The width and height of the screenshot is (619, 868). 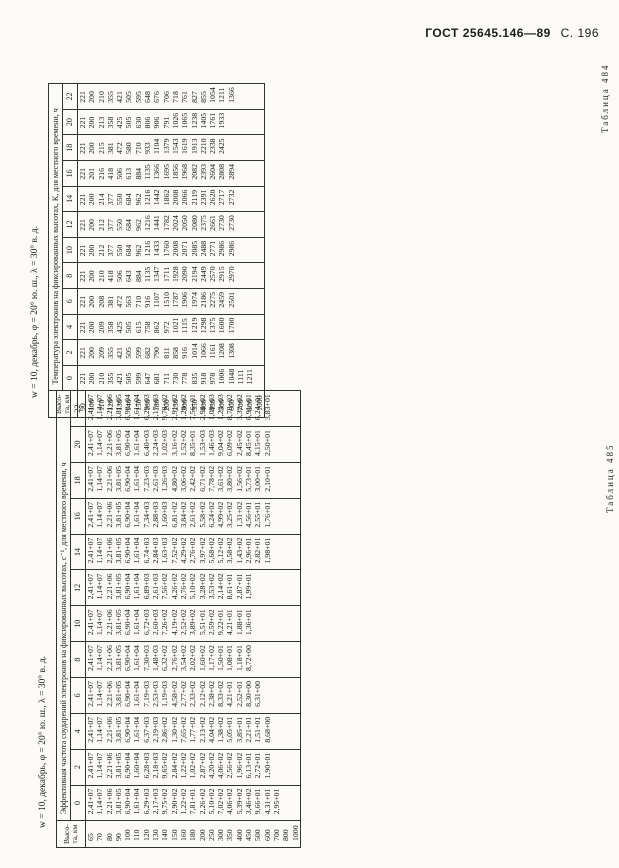 I want to click on table485-column-header: 22, so click(x=78, y=408).